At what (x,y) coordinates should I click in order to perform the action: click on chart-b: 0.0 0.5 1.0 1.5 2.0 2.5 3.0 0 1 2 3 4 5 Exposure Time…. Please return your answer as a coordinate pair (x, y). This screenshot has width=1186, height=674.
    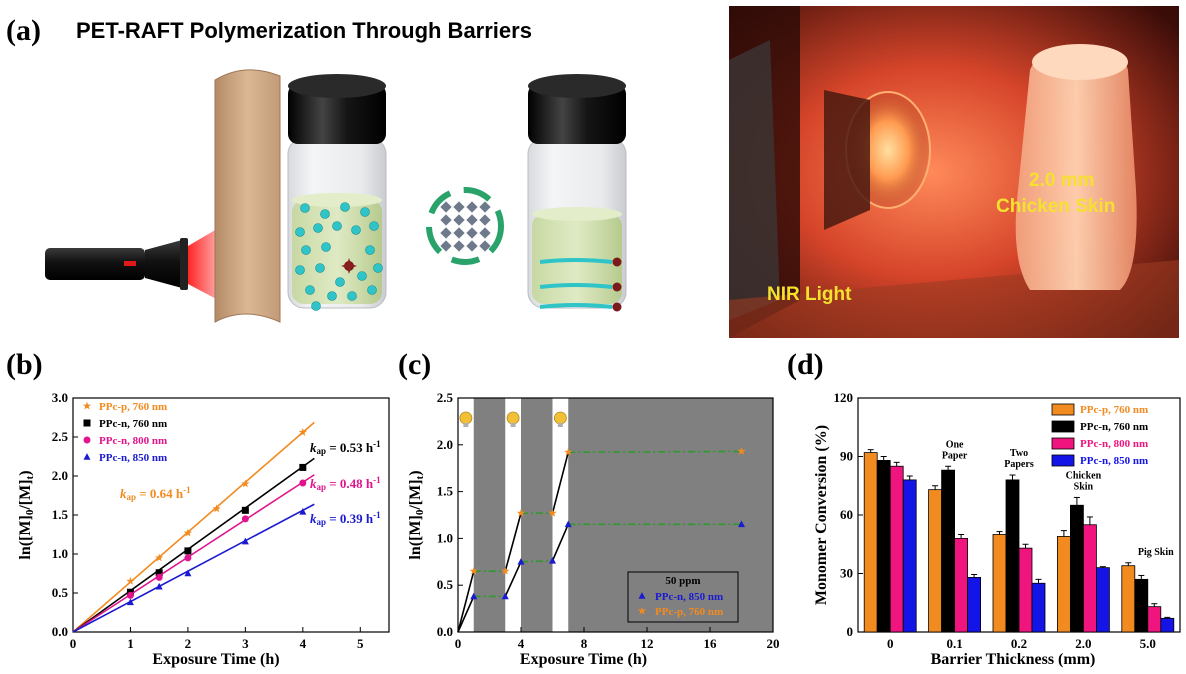
    Looking at the image, I should click on (203, 529).